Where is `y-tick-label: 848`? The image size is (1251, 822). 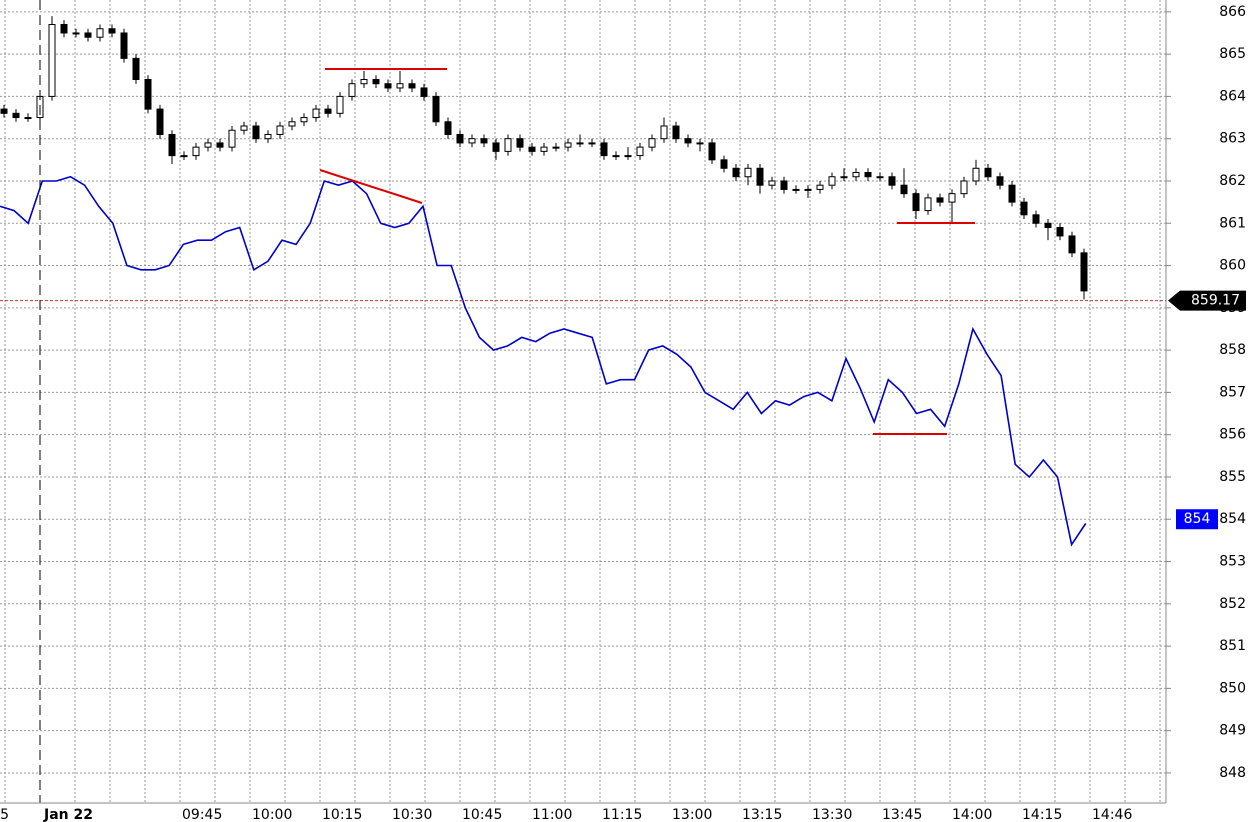 y-tick-label: 848 is located at coordinates (1232, 773).